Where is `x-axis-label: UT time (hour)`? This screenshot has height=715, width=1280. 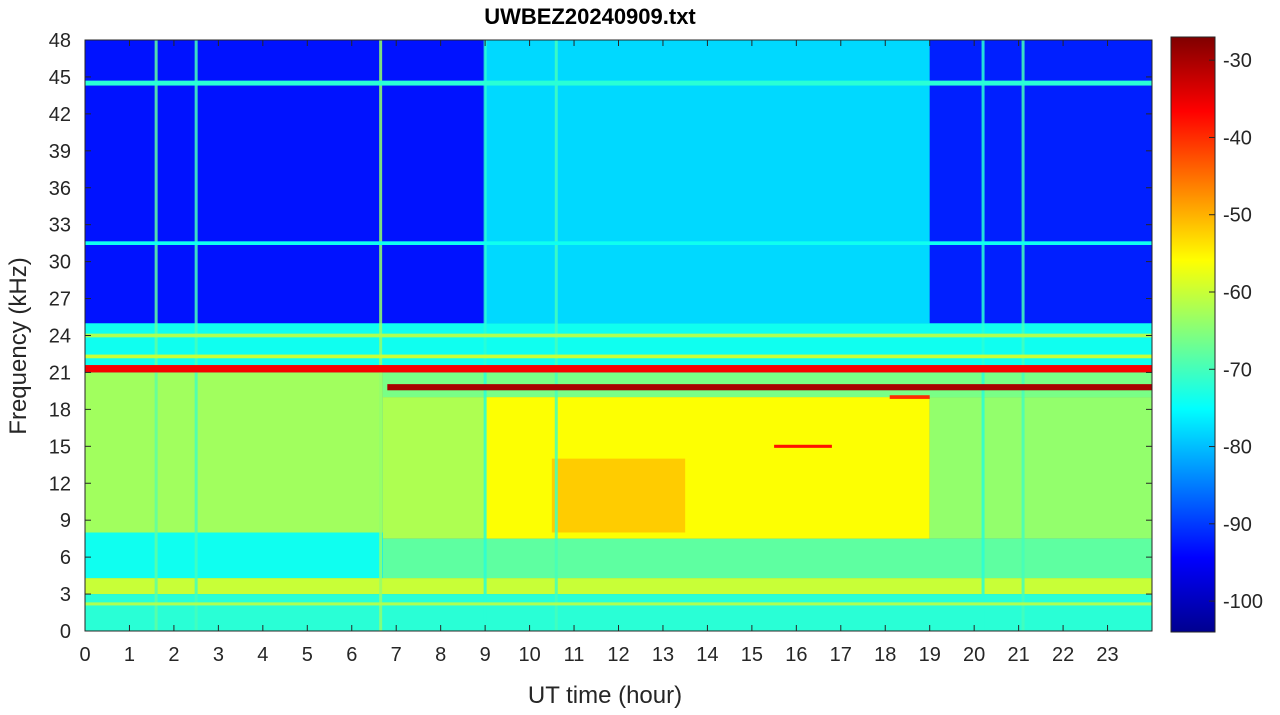
x-axis-label: UT time (hour) is located at coordinates (605, 695).